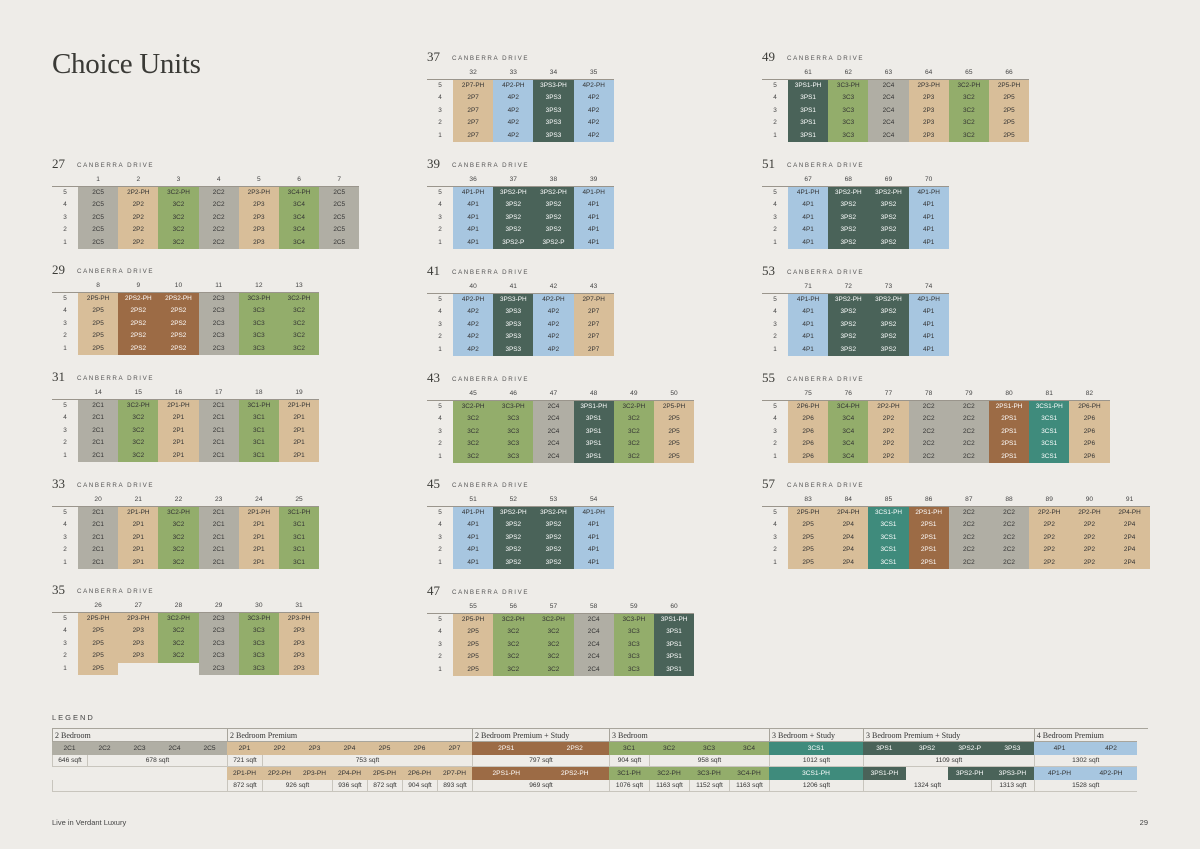  Describe the element at coordinates (553, 111) in the screenshot. I see `unit-cell: 3PS3` at that location.